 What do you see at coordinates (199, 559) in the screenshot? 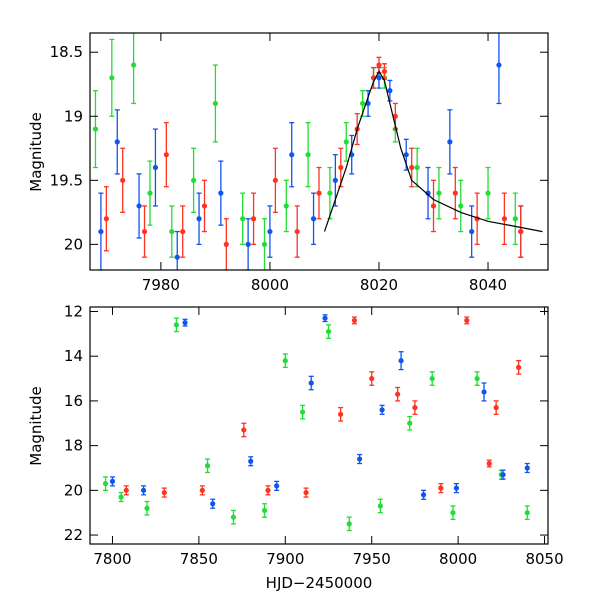
I see `bottom-x-tick-label: 7850` at bounding box center [199, 559].